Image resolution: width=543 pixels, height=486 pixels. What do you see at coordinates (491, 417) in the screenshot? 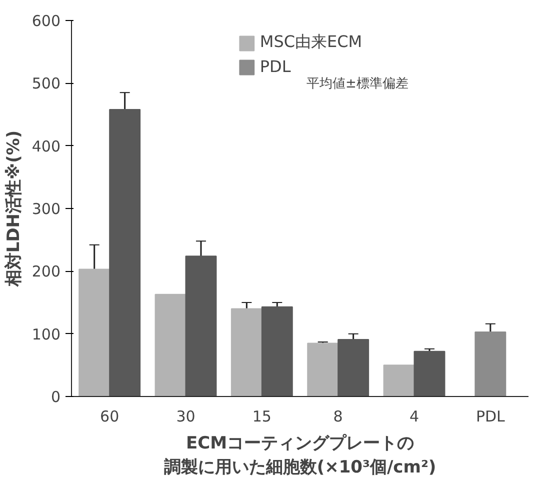
I see `x-tick-label: PDL` at bounding box center [491, 417].